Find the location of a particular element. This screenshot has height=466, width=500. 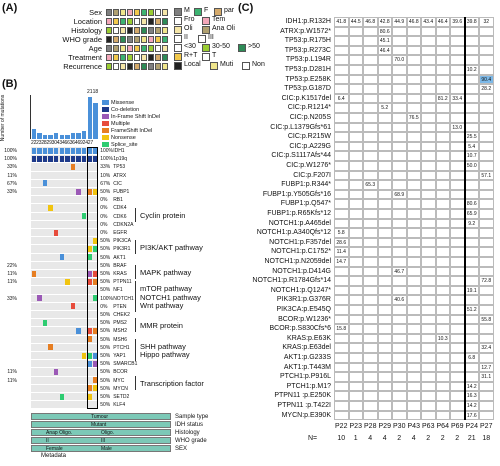

legend-swatch is located at coordinates (206, 21).